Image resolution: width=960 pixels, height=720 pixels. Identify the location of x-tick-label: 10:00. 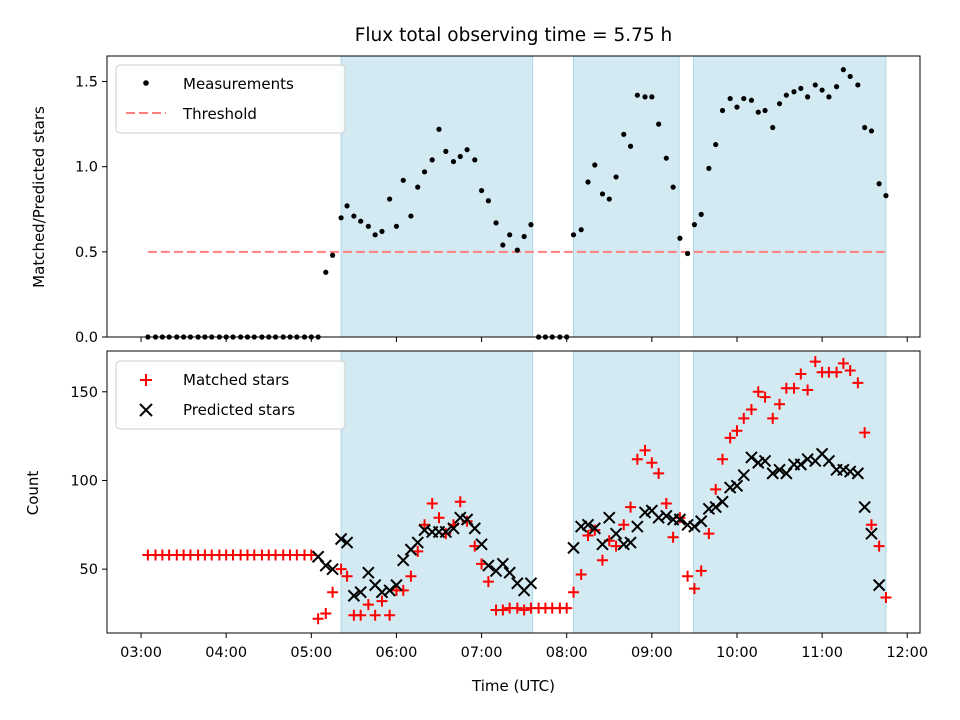
(737, 653).